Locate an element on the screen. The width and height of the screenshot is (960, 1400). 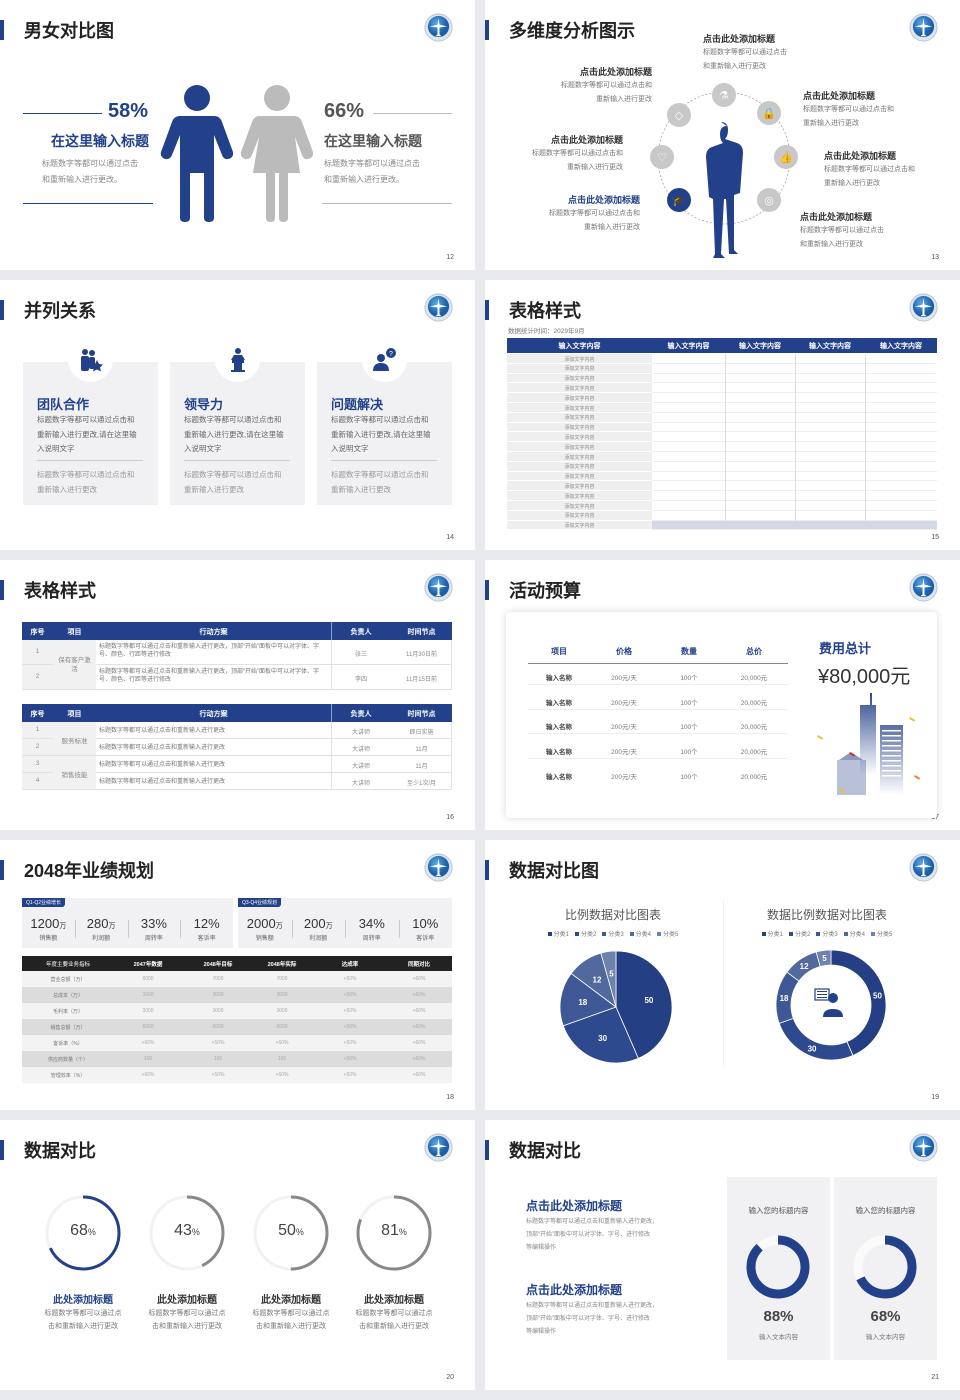
legend-item: 分类2 is located at coordinates (585, 935).